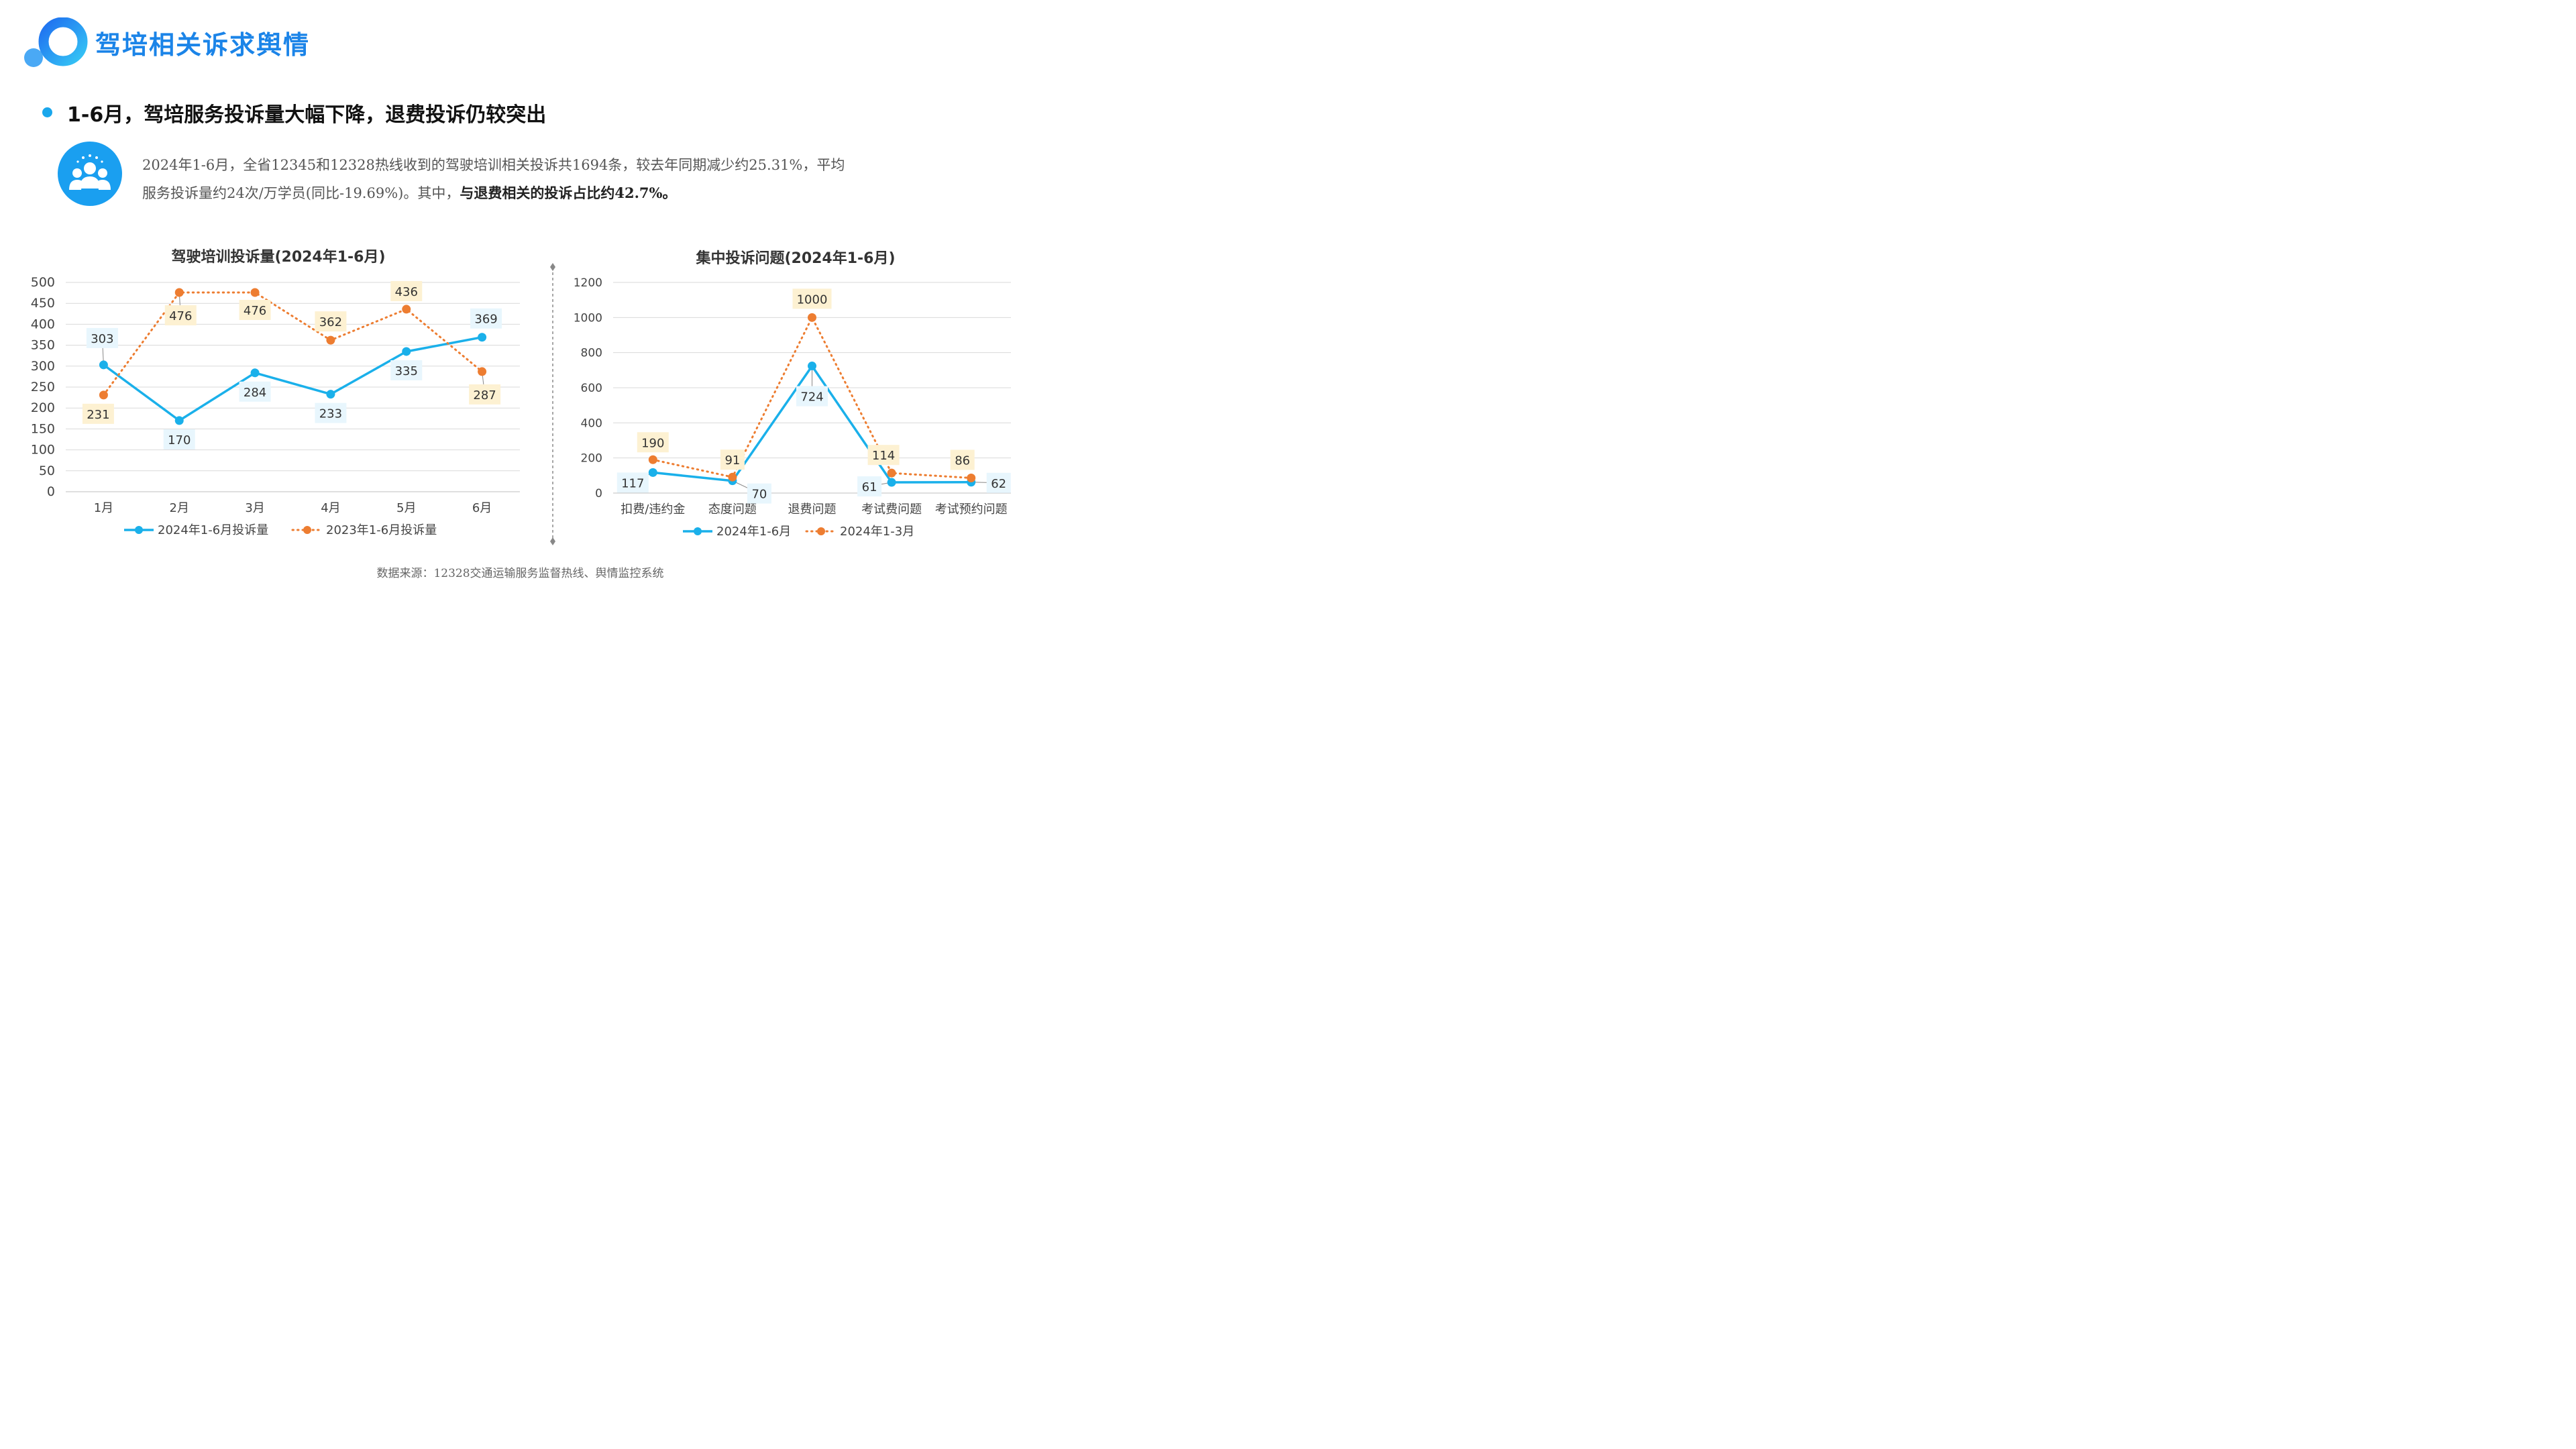 The height and width of the screenshot is (1449, 2576). I want to click on x-tick-label: 5月, so click(406, 508).